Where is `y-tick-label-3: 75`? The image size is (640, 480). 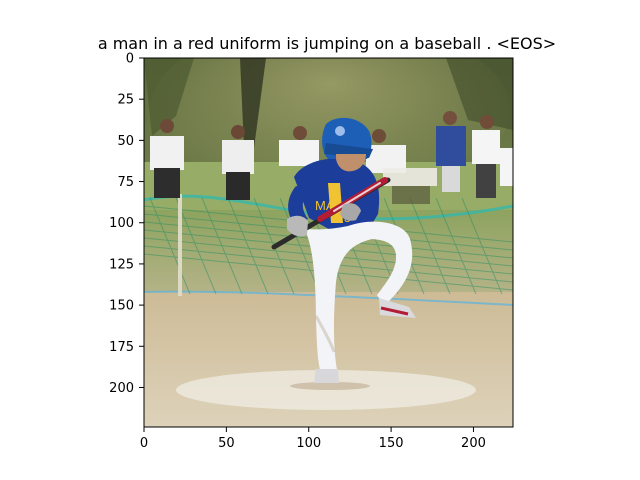 y-tick-label-3: 75 is located at coordinates (125, 182).